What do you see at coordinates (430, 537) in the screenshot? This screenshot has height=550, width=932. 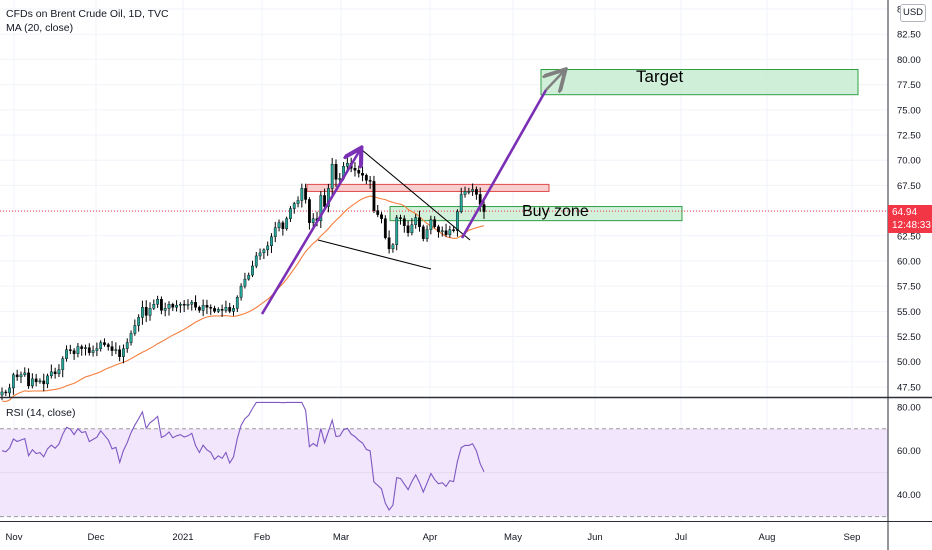 I see `time-tick-label: Apr` at bounding box center [430, 537].